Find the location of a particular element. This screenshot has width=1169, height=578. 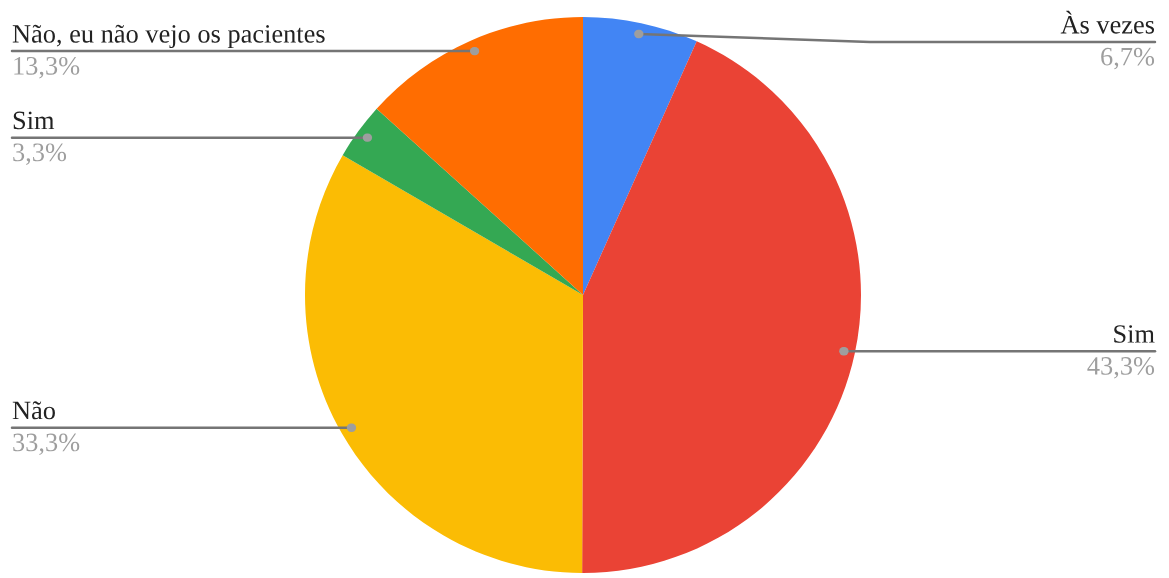

data-label: 43,3% is located at coordinates (1121, 367).